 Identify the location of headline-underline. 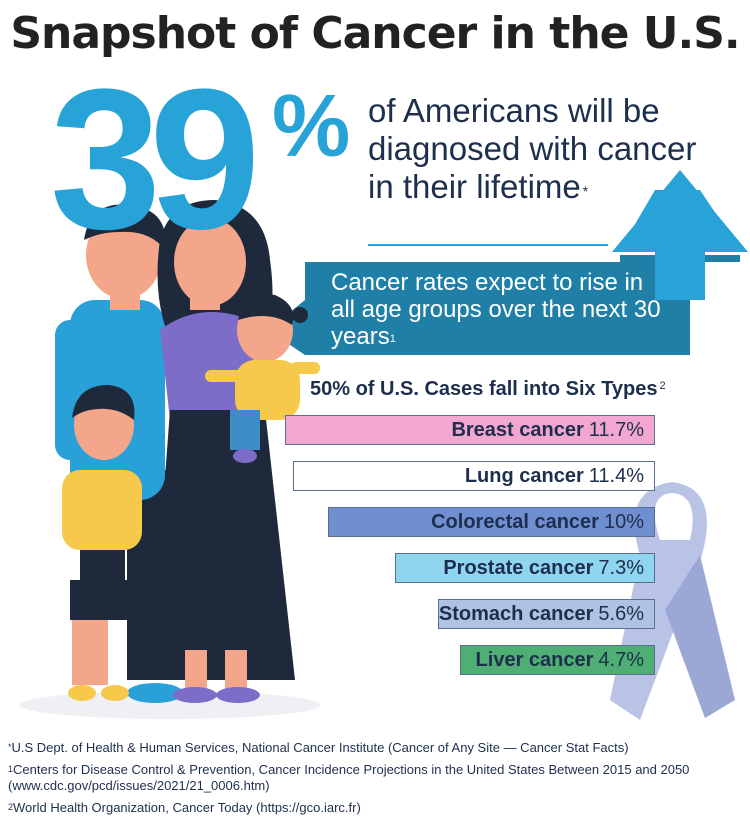
(488, 245).